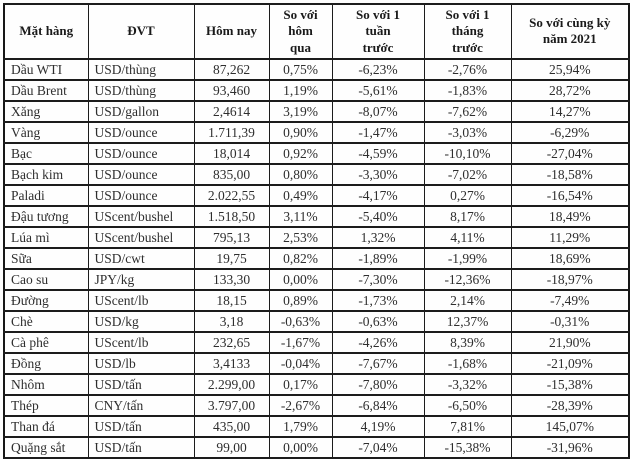 The width and height of the screenshot is (630, 459). Describe the element at coordinates (467, 195) in the screenshot. I see `value-cell: 0,27%` at that location.